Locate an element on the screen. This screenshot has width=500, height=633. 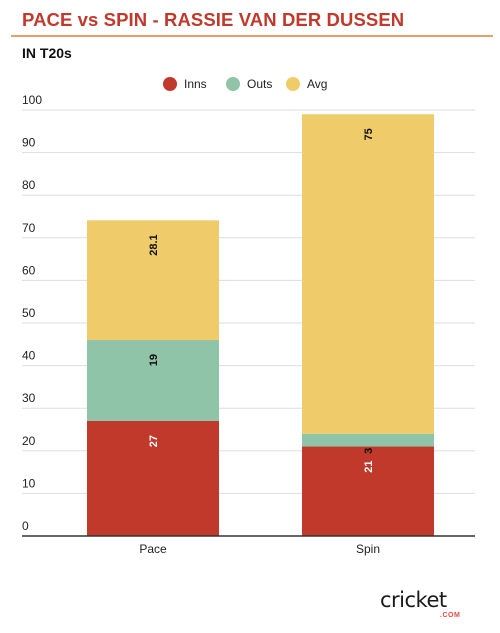
y-tick-label: 40 is located at coordinates (29, 356).